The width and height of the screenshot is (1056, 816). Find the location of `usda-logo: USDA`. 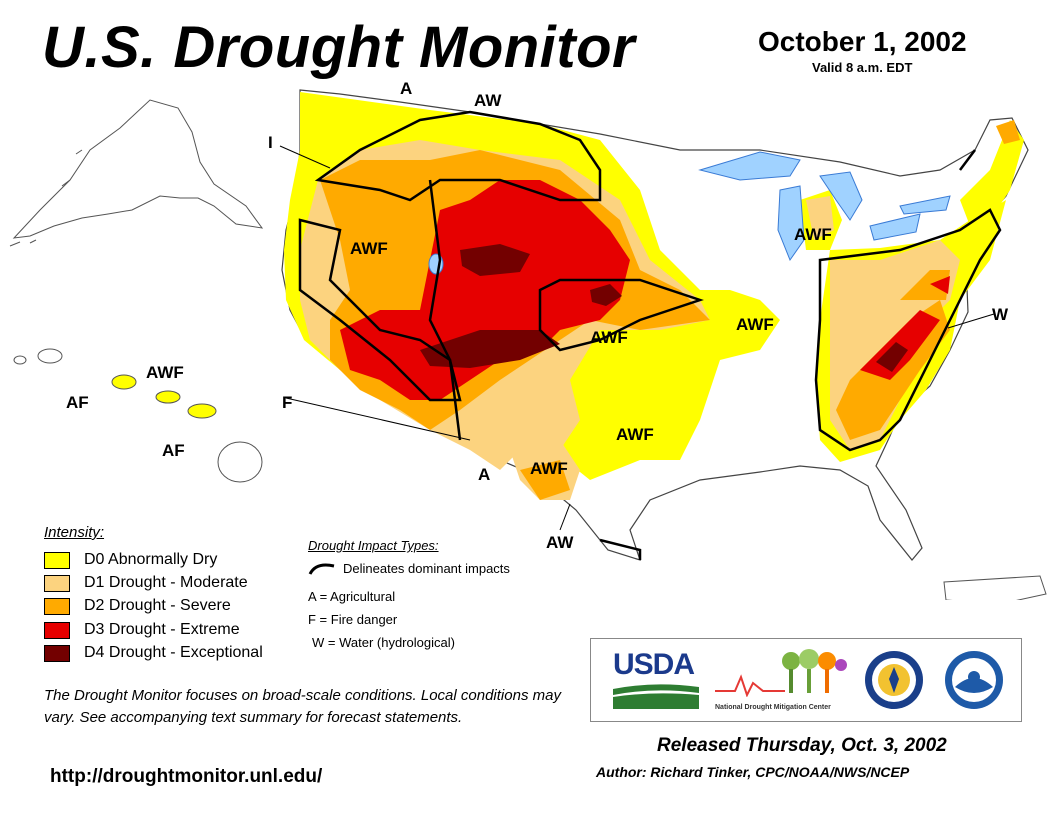

usda-logo: USDA is located at coordinates (656, 680).